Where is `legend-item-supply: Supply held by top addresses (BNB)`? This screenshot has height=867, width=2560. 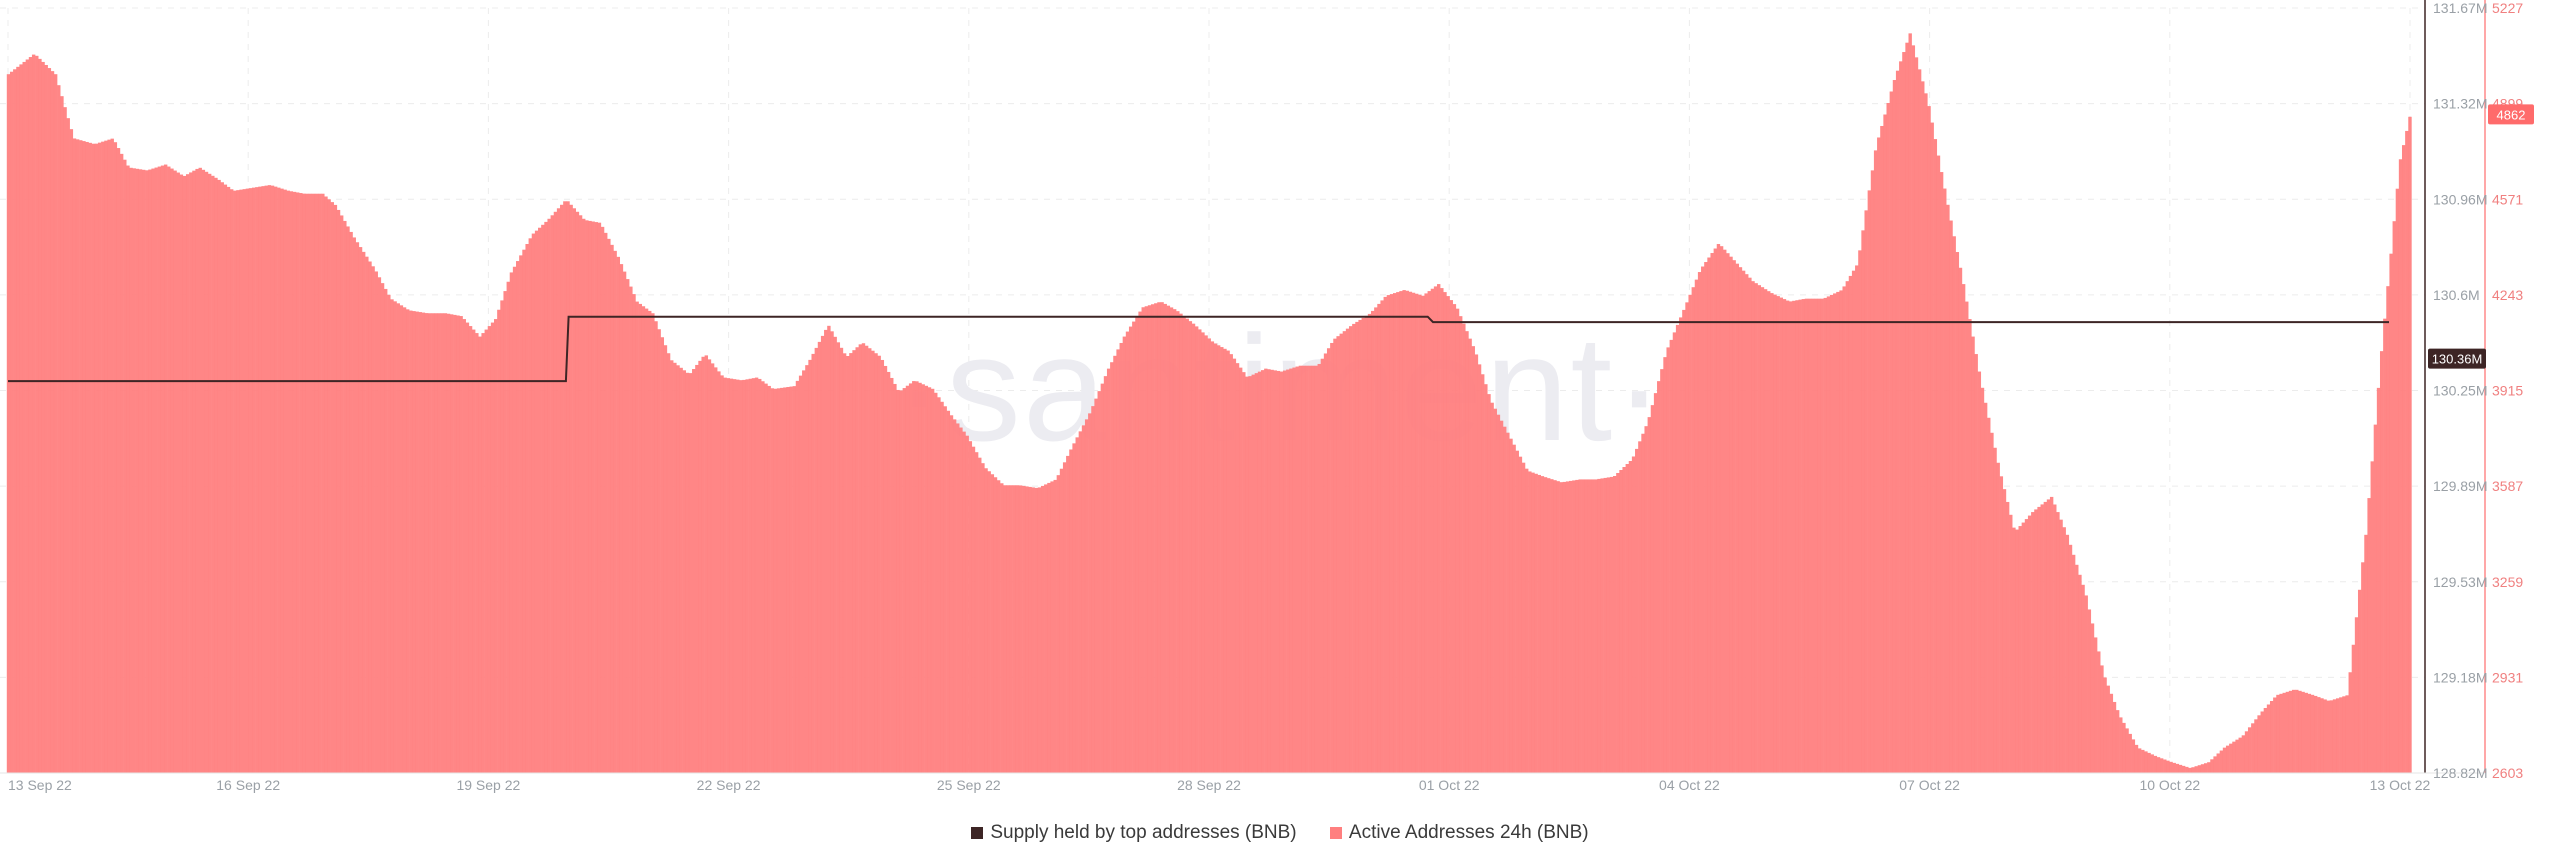 legend-item-supply: Supply held by top addresses (BNB) is located at coordinates (1134, 833).